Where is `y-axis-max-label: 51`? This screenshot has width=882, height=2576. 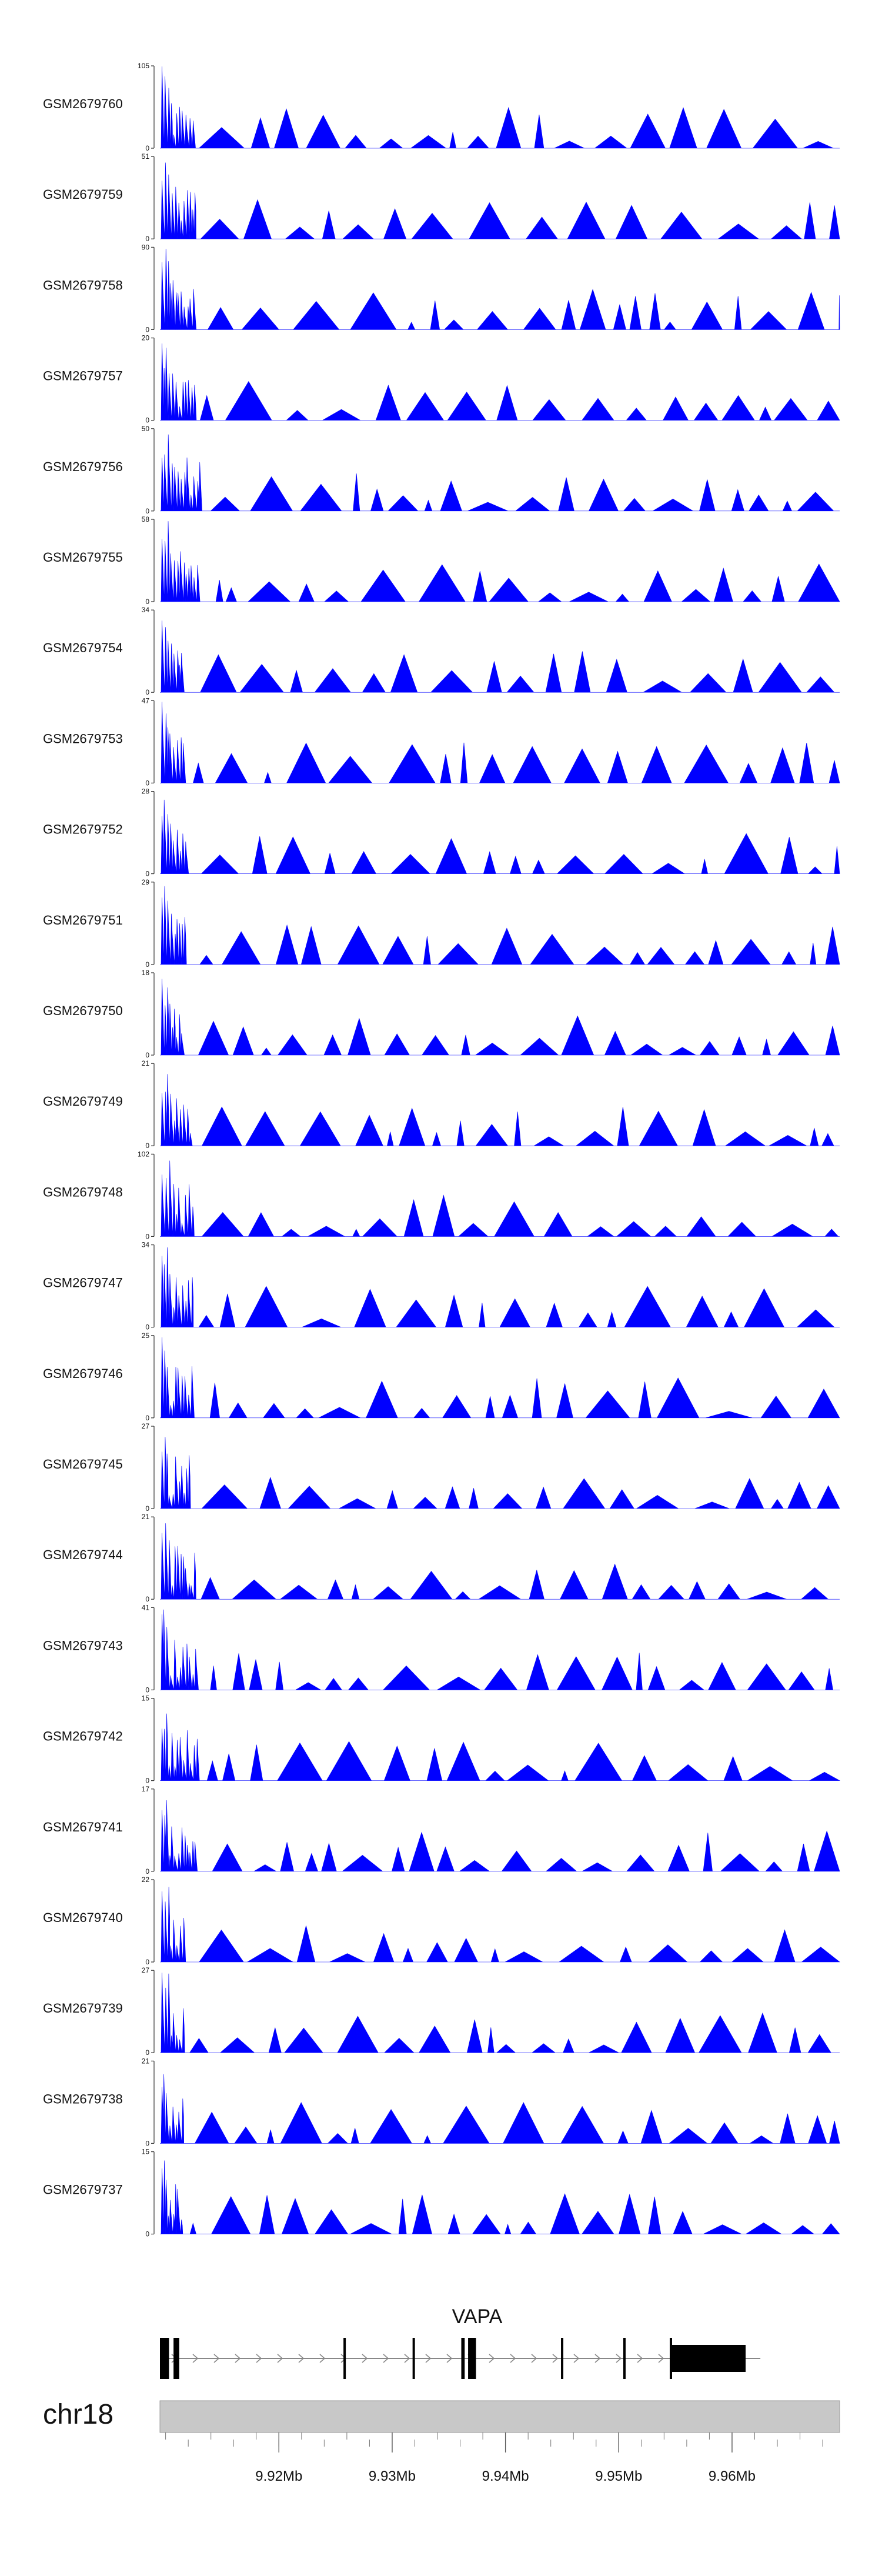
y-axis-max-label: 51 is located at coordinates (146, 156).